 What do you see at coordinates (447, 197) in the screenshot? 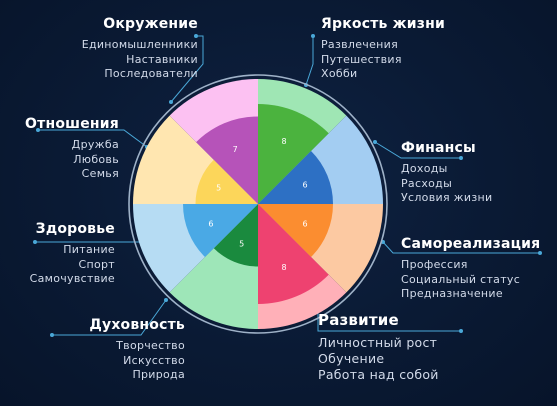
I see `finance-item: Условия жизни` at bounding box center [447, 197].